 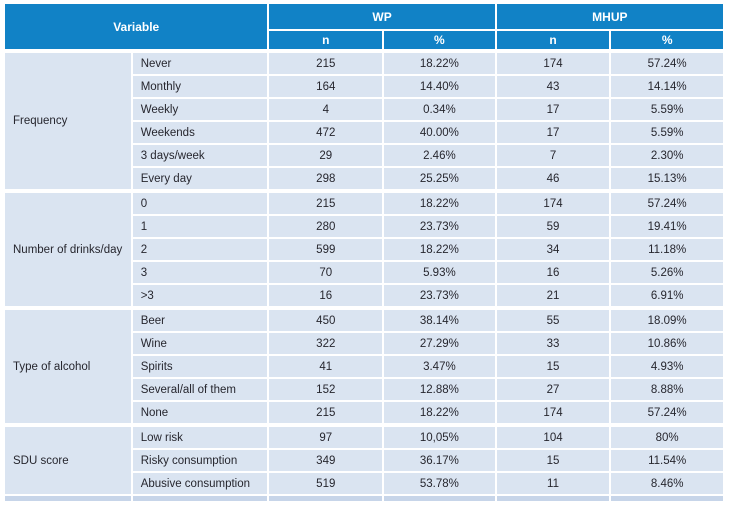 What do you see at coordinates (667, 343) in the screenshot?
I see `mhup-pct-cell: 10.86%` at bounding box center [667, 343].